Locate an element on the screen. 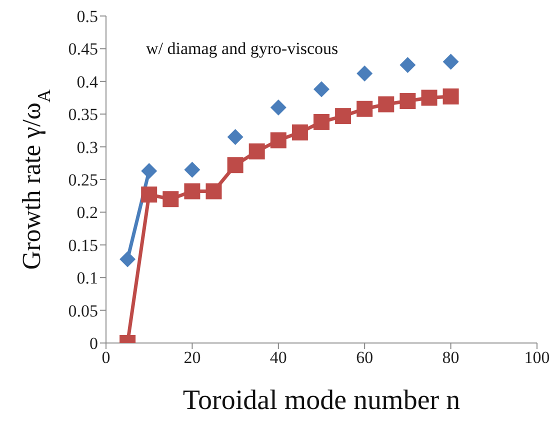 Image resolution: width=559 pixels, height=431 pixels. x-tick-label: 60 is located at coordinates (365, 358).